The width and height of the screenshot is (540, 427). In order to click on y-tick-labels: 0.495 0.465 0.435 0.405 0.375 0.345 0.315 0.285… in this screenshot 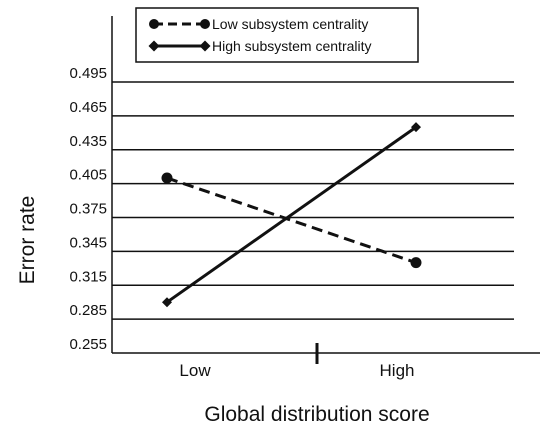, I will do `click(88, 209)`.